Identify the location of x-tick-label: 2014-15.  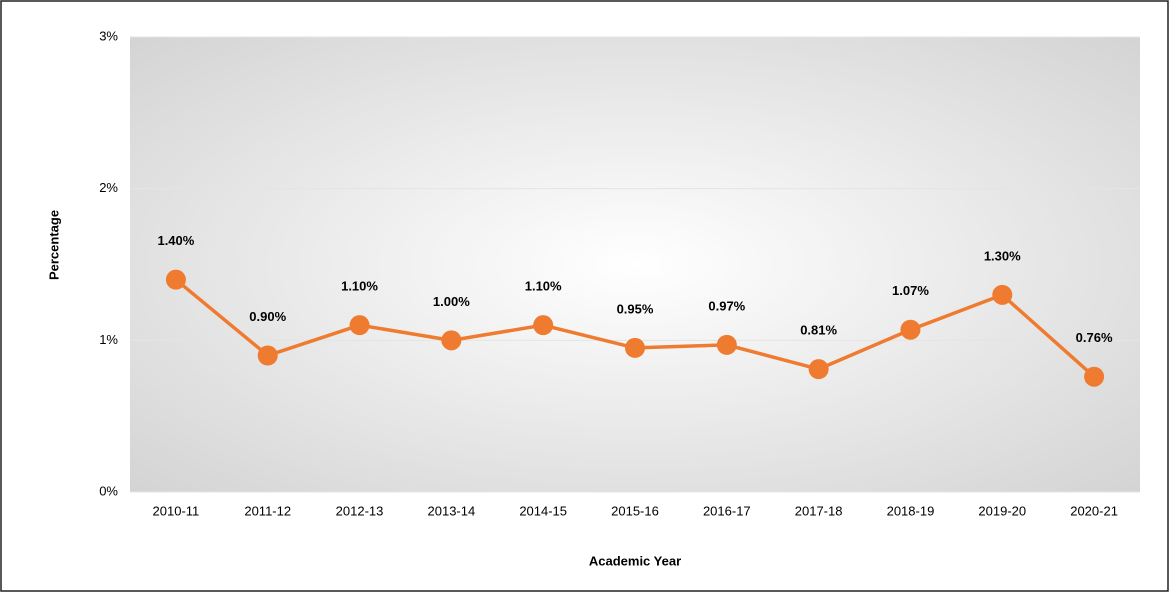
(543, 510).